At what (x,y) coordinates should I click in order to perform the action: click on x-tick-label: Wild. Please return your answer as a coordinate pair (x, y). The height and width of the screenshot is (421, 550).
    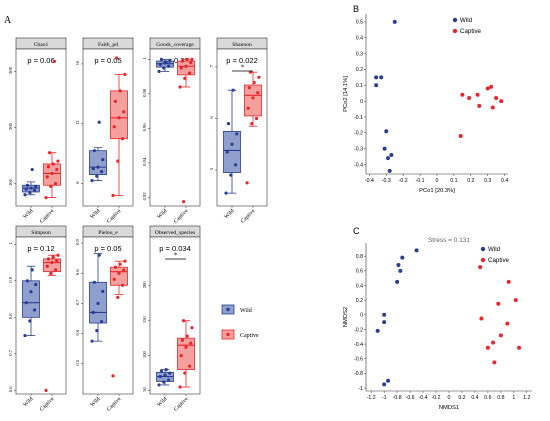
    Looking at the image, I should click on (229, 214).